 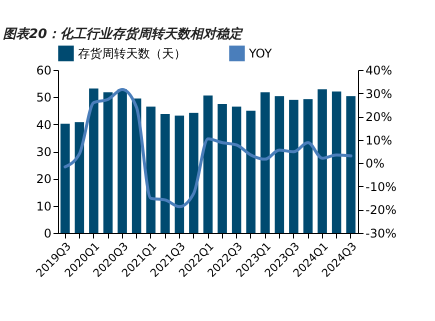 I want to click on y-tick-label: 60, so click(x=44, y=71).